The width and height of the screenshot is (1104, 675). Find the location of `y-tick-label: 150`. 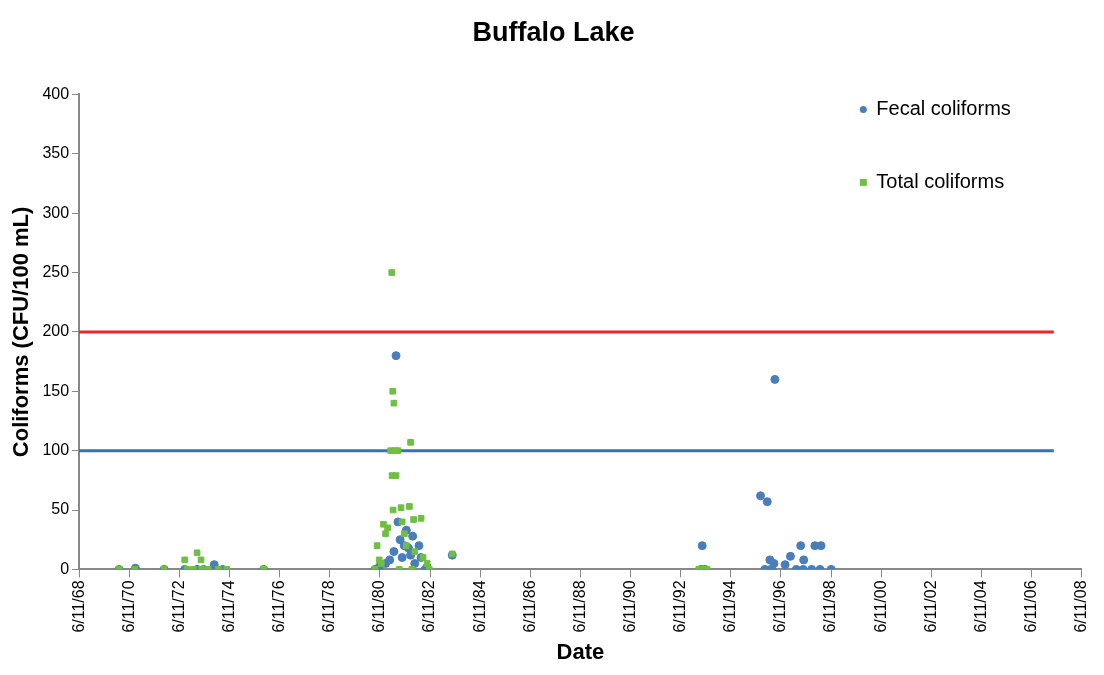

y-tick-label: 150 is located at coordinates (56, 390).